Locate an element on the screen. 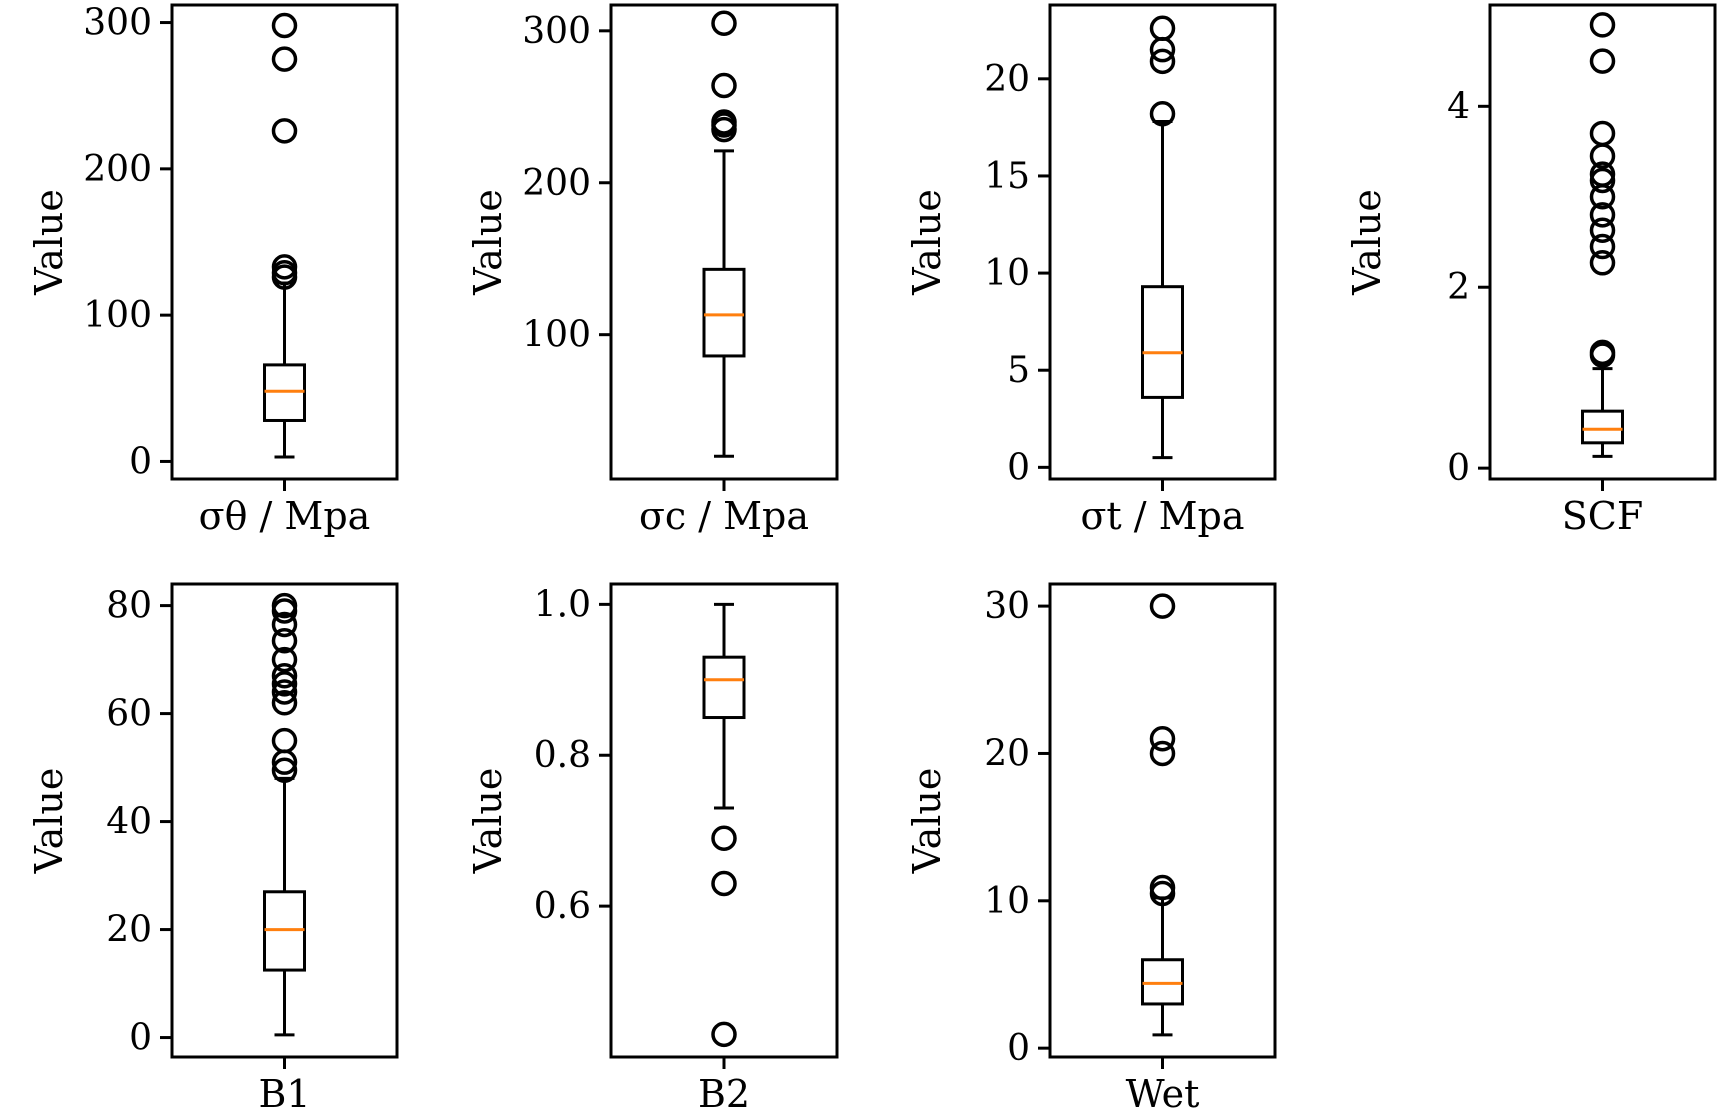  panel-1: 0 100 200 300 Value σθ / Mpa is located at coordinates (213, 270).